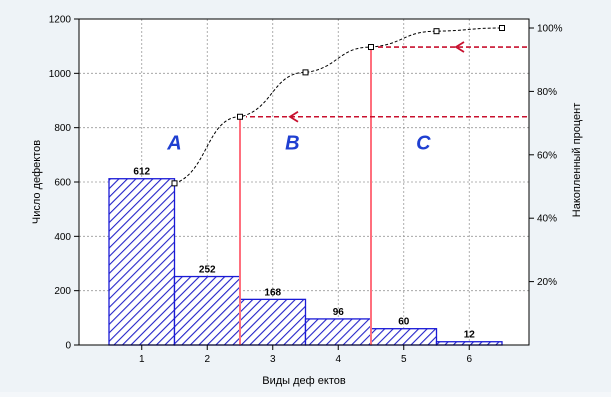  I want to click on y2-tick-label-40: 40%, so click(547, 219).